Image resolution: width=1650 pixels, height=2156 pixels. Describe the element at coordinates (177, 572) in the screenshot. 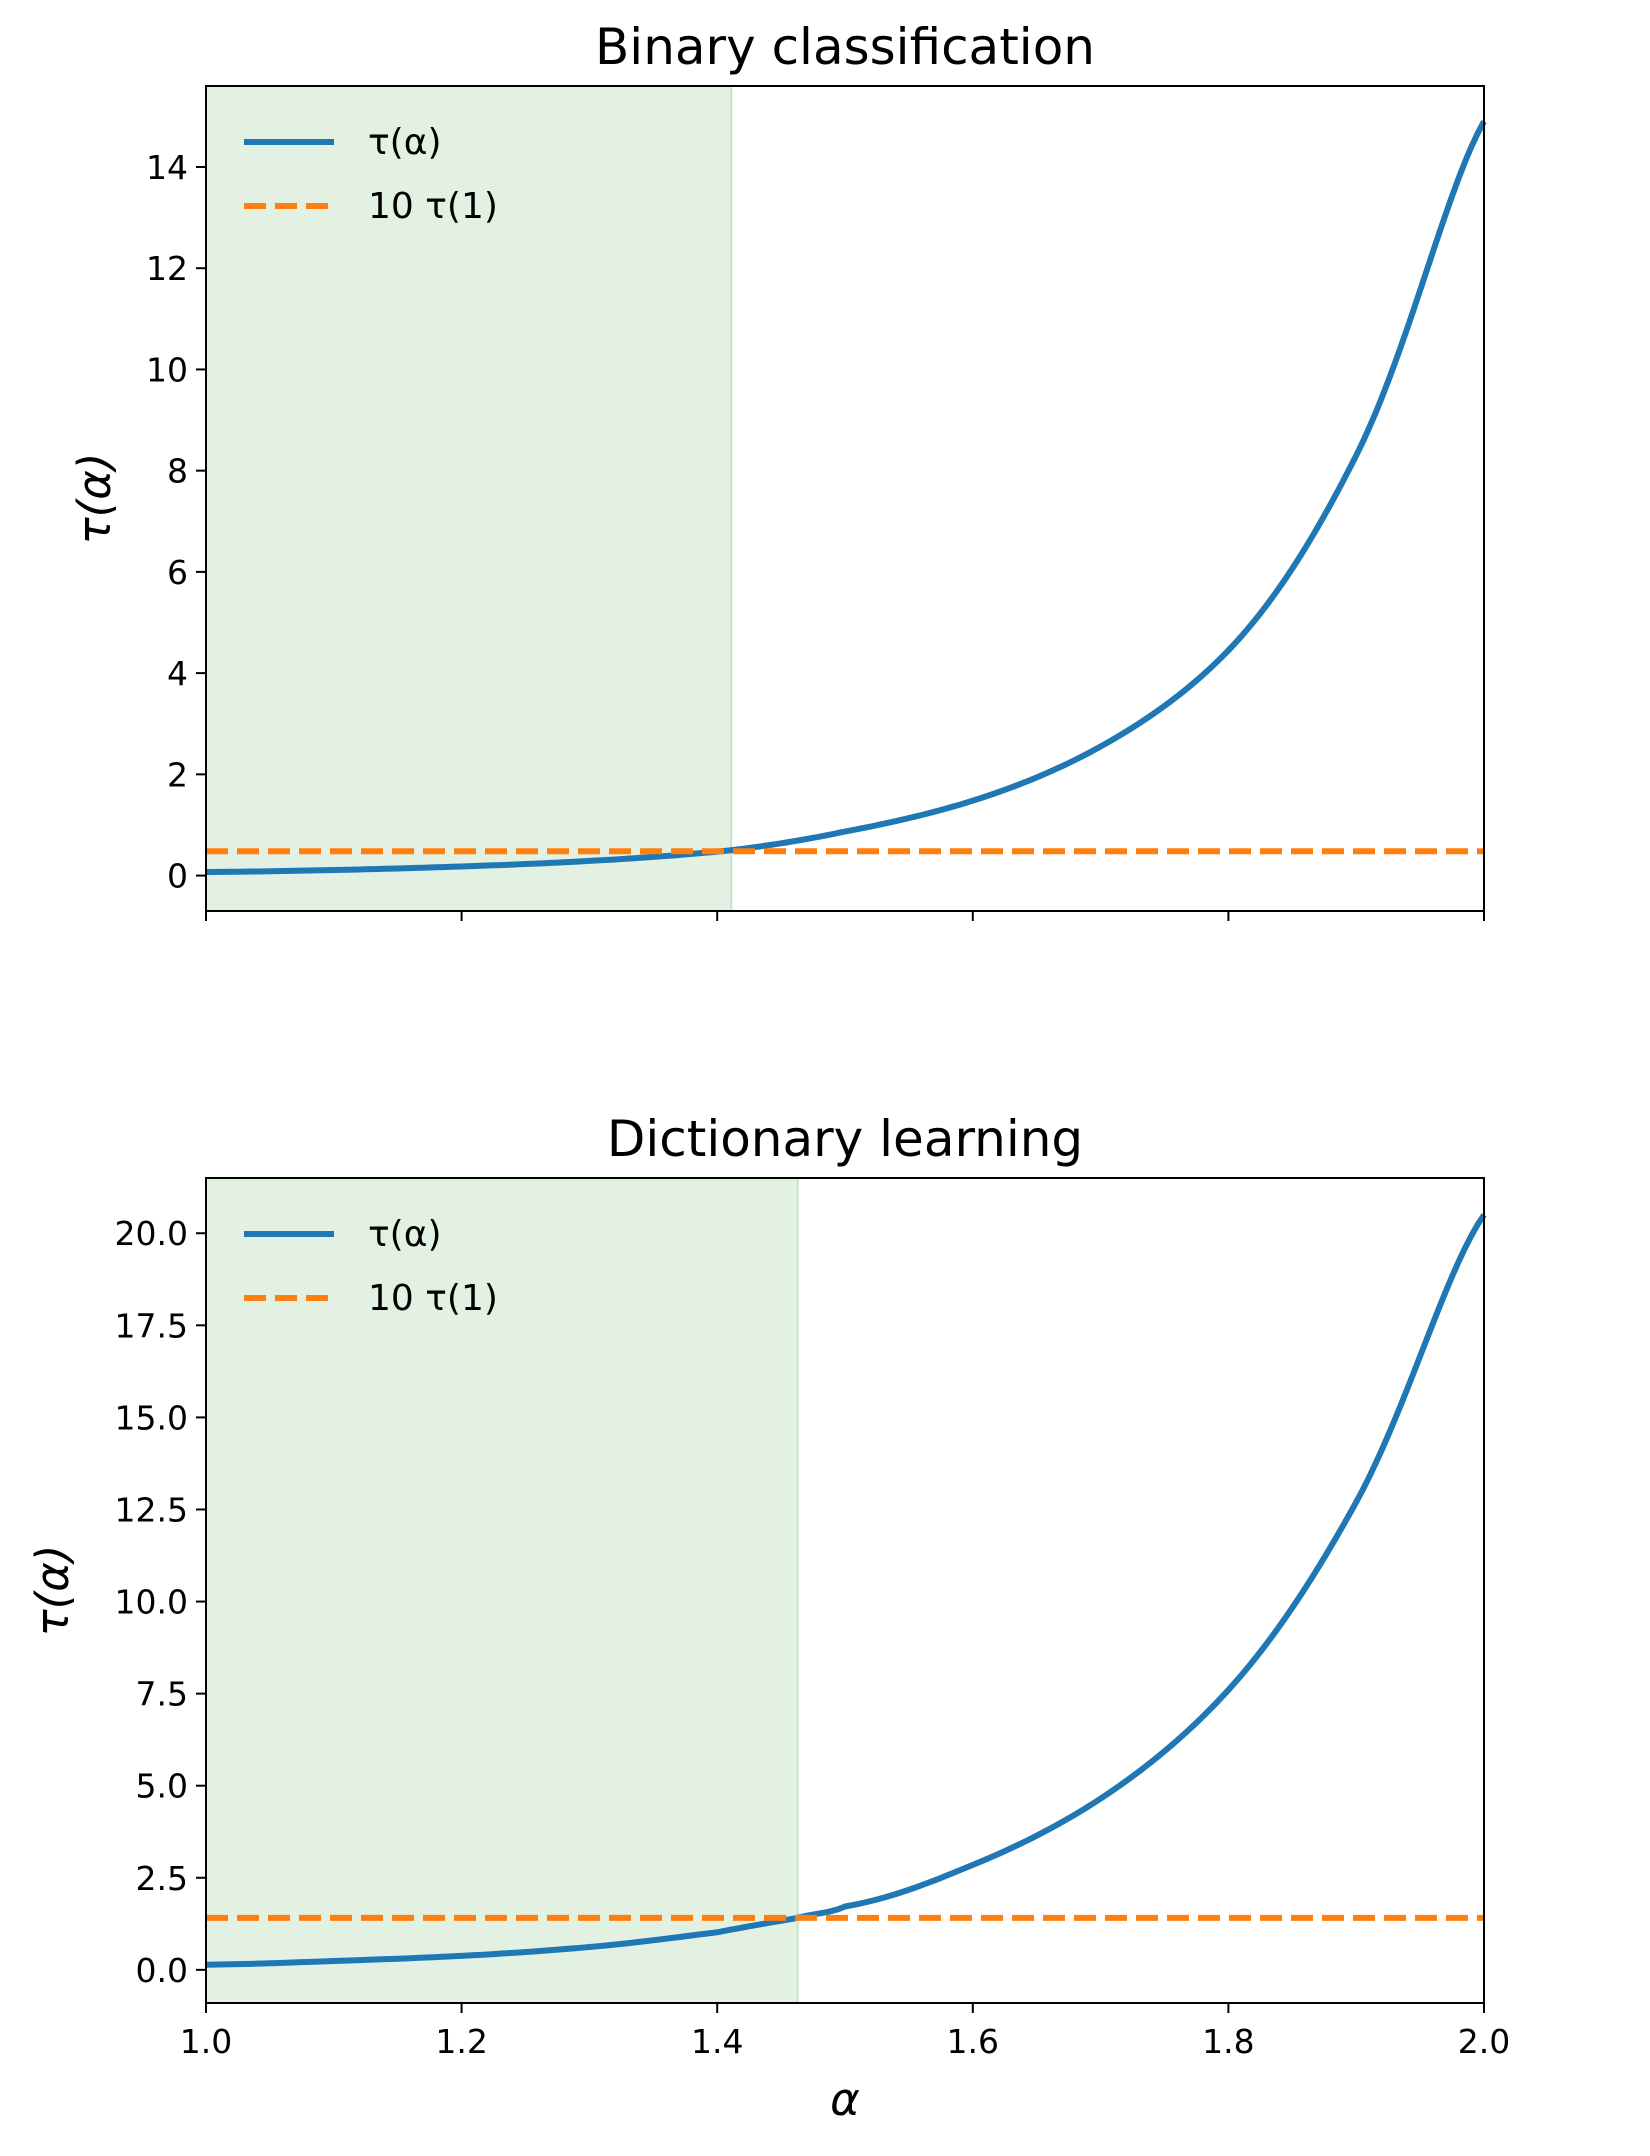

I see `y-tick-label: 6` at that location.